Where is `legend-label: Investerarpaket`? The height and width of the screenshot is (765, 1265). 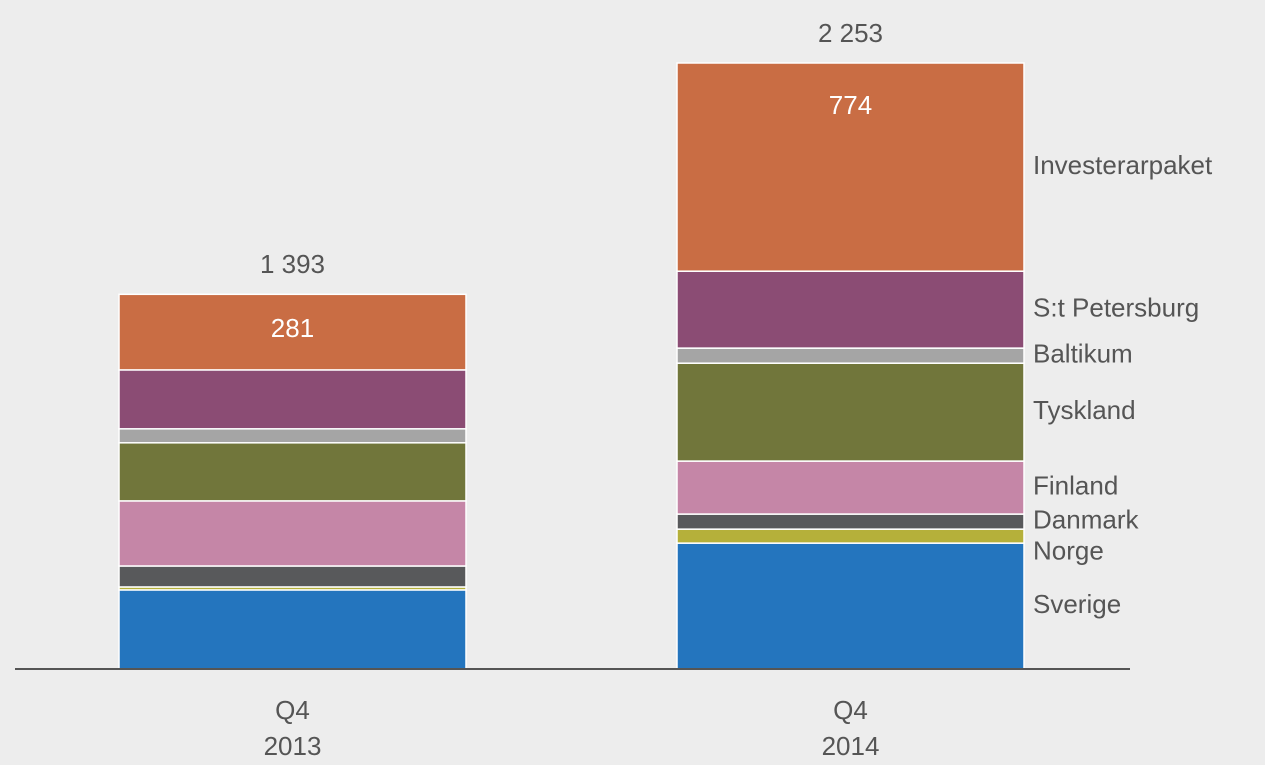
legend-label: Investerarpaket is located at coordinates (1123, 165).